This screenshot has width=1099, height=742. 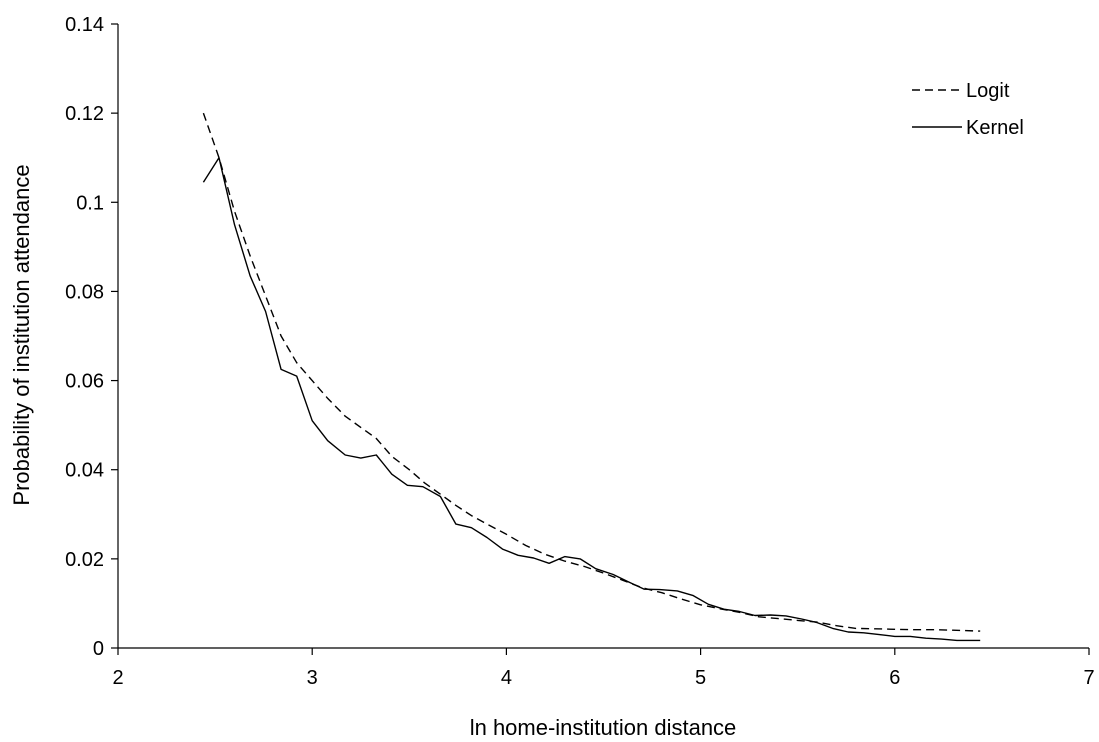 What do you see at coordinates (1088, 678) in the screenshot?
I see `x-tick-label: 7` at bounding box center [1088, 678].